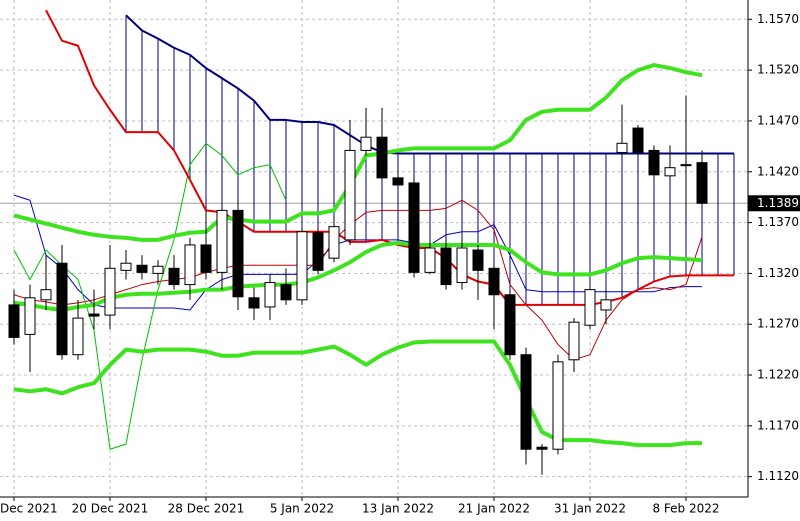 This screenshot has height=521, width=800. What do you see at coordinates (29, 509) in the screenshot?
I see `x-tick-label: Dec 2021` at bounding box center [29, 509].